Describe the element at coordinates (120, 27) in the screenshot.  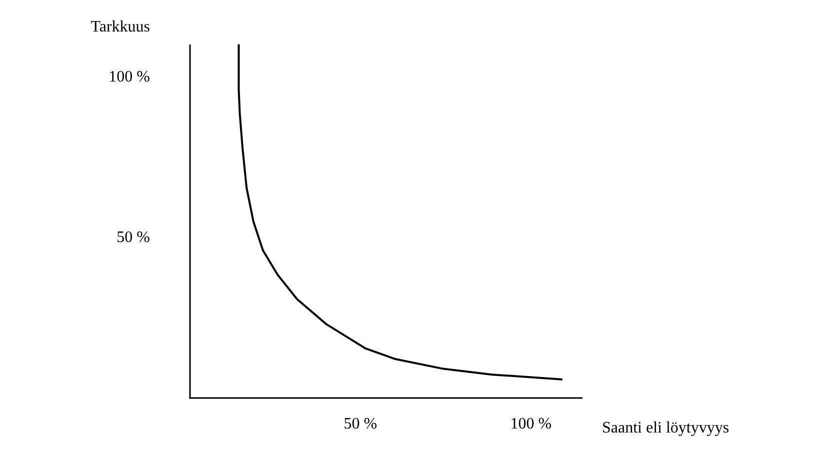
I see `y-axis-title: Tarkkuus` at that location.